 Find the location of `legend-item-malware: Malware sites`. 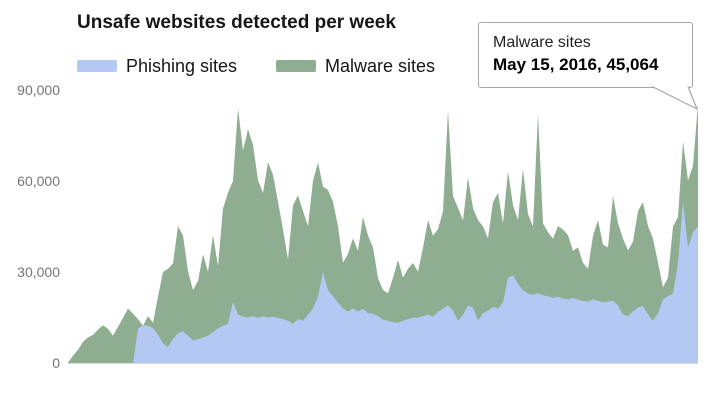

legend-item-malware: Malware sites is located at coordinates (356, 65).